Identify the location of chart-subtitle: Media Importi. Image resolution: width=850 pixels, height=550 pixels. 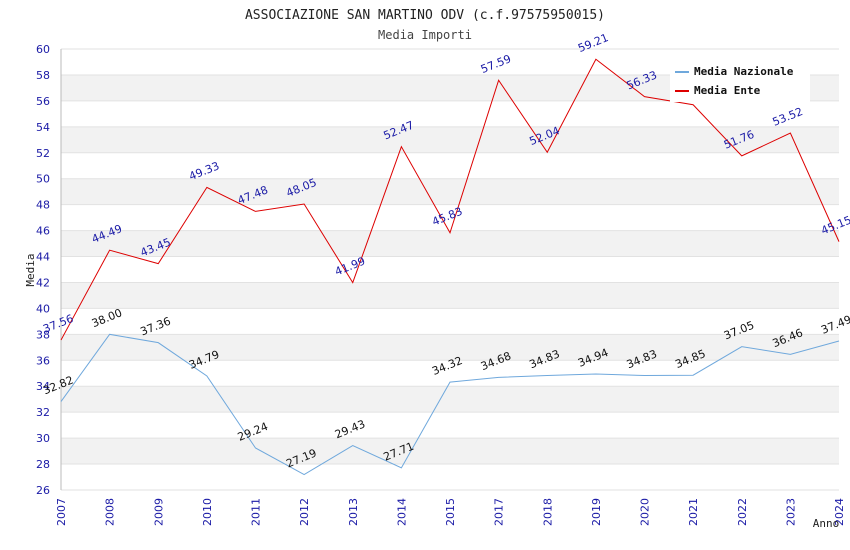
(425, 35).